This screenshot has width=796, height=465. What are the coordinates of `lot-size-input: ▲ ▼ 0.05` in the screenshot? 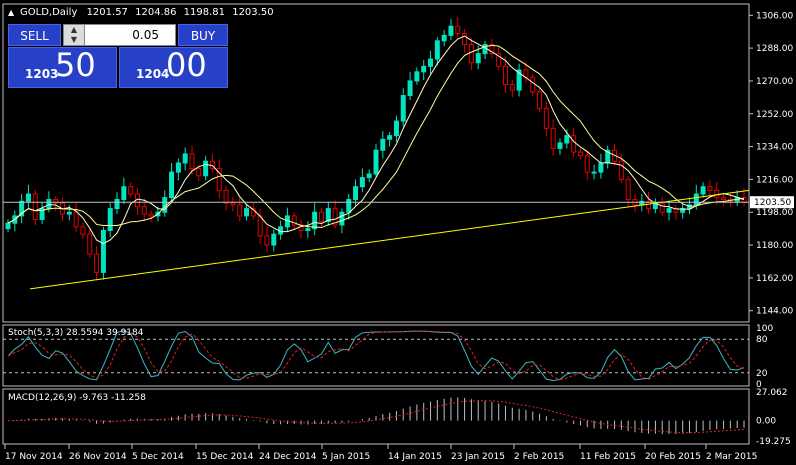 It's located at (119, 35).